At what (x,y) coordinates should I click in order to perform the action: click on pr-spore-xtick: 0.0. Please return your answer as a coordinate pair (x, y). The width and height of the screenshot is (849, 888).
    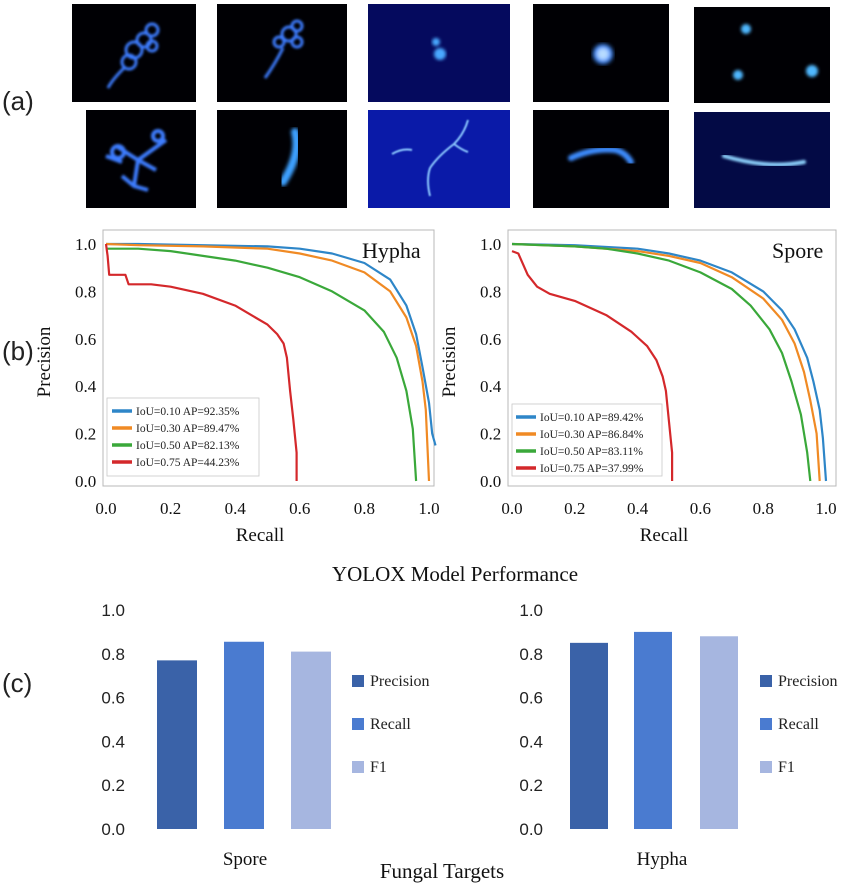
    Looking at the image, I should click on (511, 508).